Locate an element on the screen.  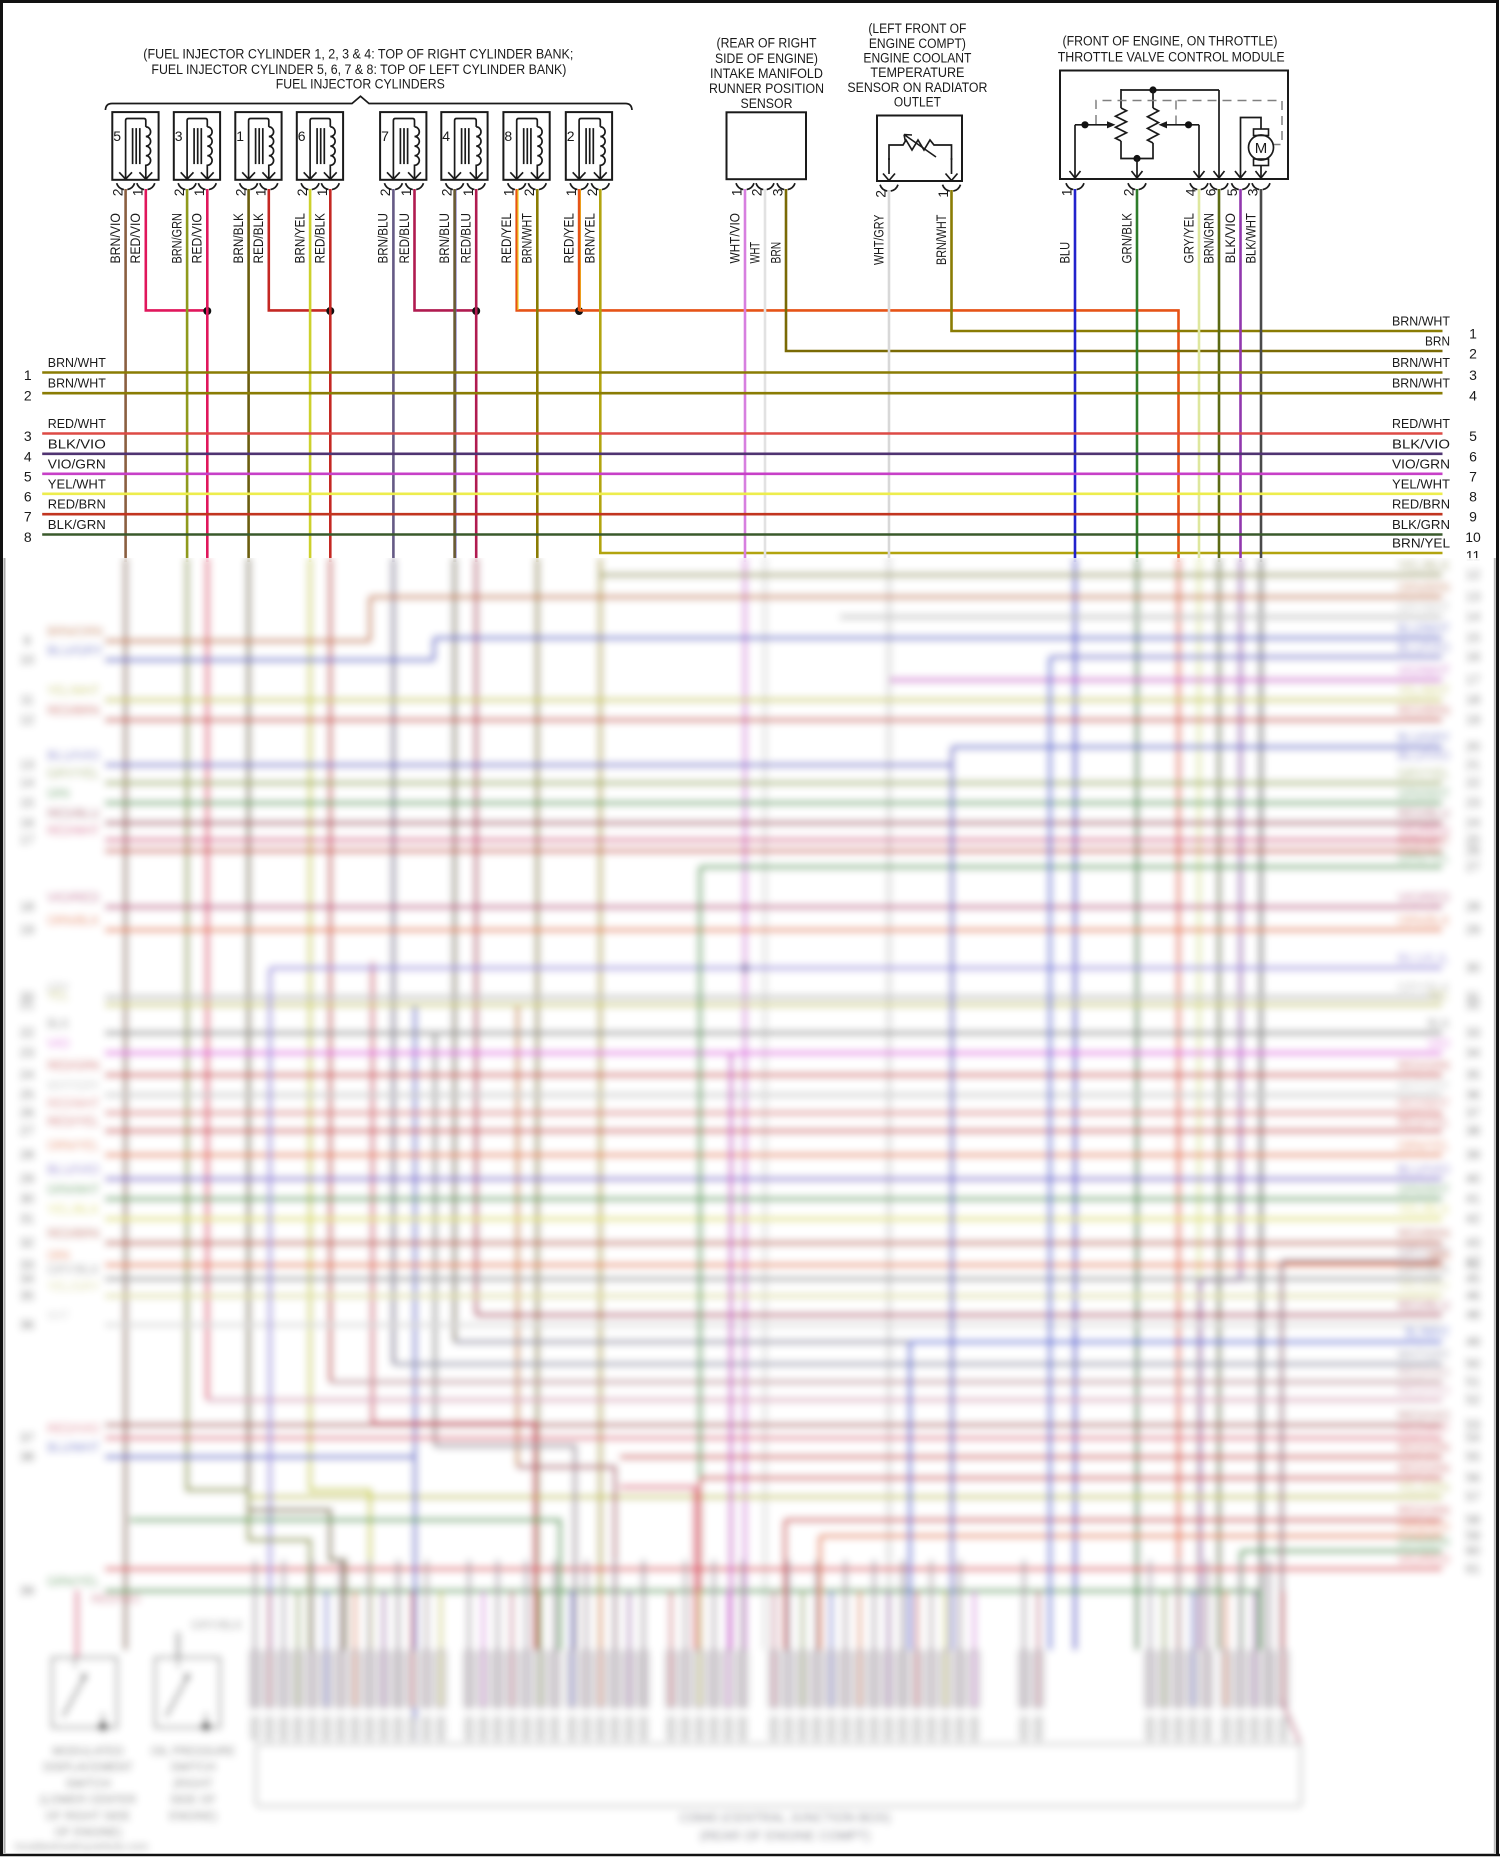
svg-text: 61 is located at coordinates (1473, 1568).